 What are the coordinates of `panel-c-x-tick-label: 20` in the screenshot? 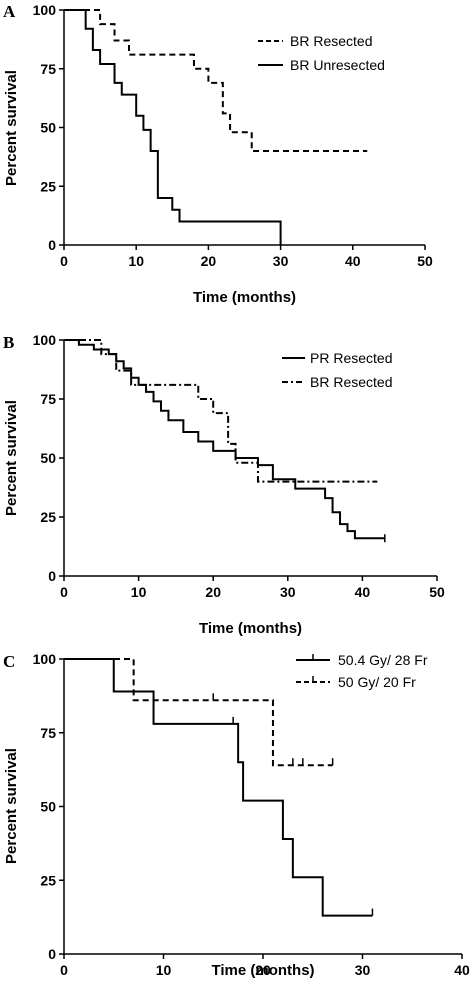 It's located at (263, 970).